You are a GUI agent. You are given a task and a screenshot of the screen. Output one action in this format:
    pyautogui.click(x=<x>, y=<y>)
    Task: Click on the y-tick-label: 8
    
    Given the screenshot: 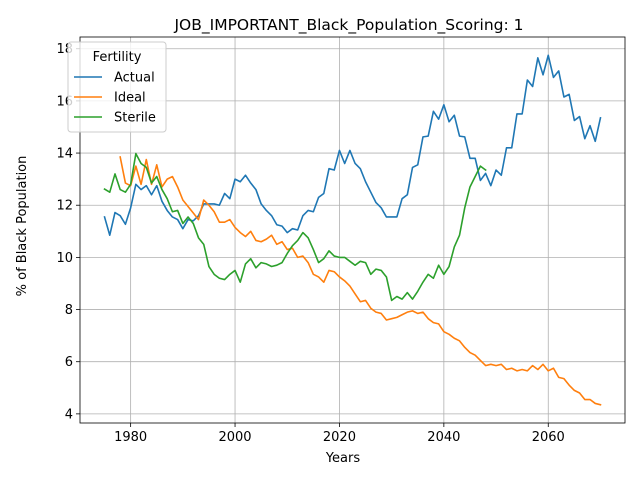 What is the action you would take?
    pyautogui.click(x=69, y=310)
    